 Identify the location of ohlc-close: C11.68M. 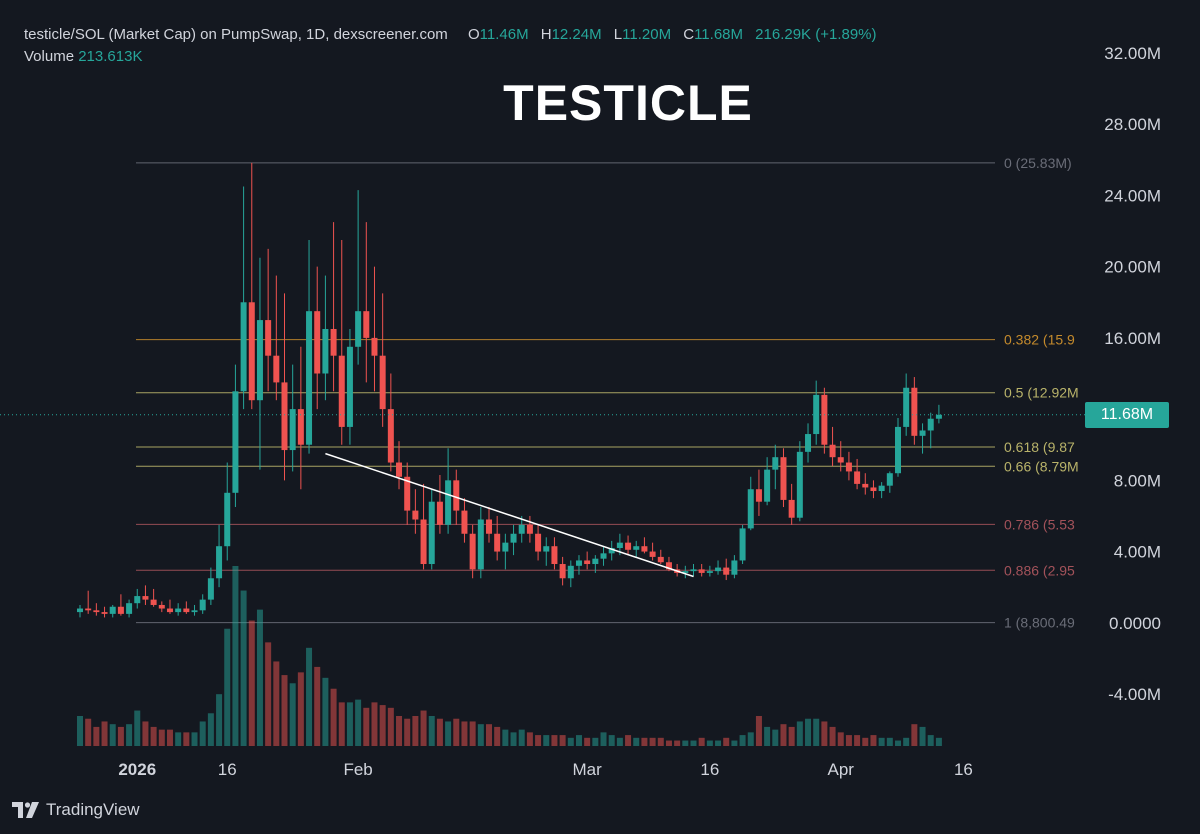
(713, 34).